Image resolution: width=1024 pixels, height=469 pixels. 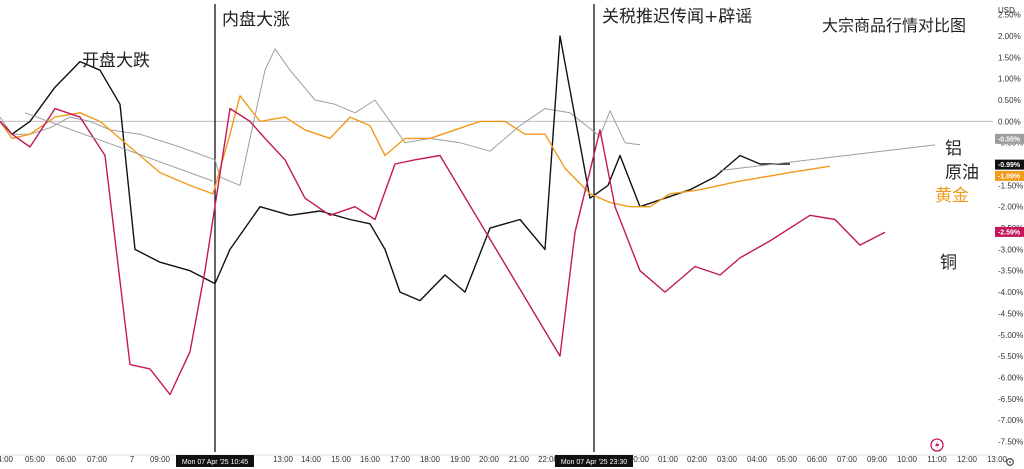 I want to click on x-tick-label: 19:00, so click(x=460, y=459).